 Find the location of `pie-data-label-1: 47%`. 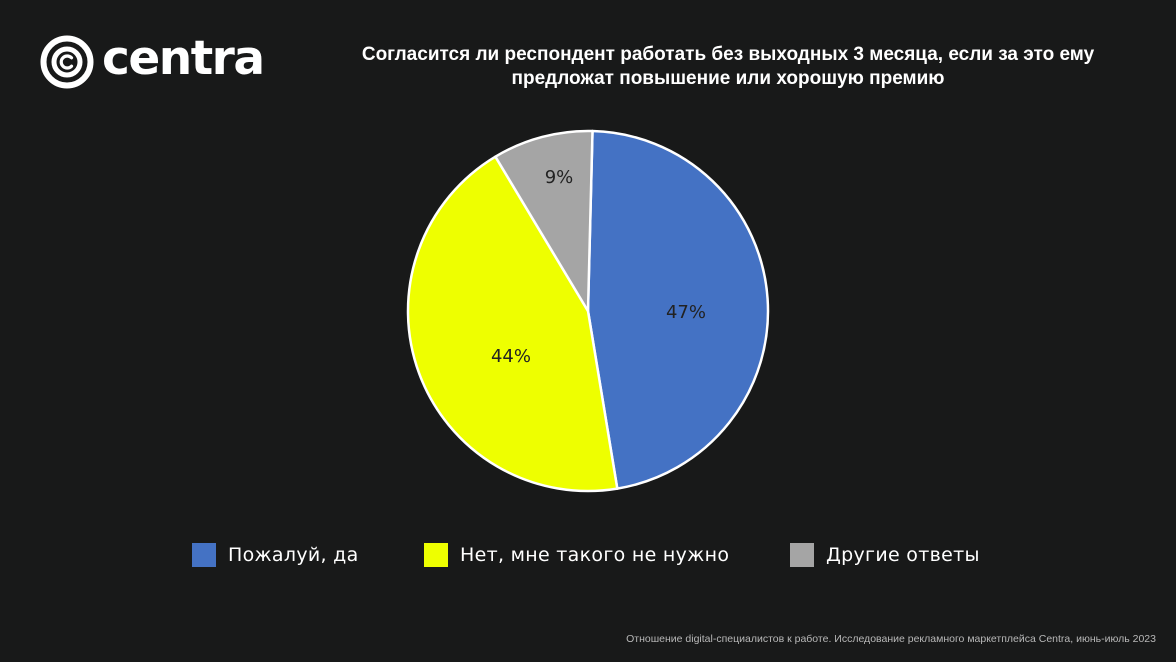

pie-data-label-1: 47% is located at coordinates (686, 312).